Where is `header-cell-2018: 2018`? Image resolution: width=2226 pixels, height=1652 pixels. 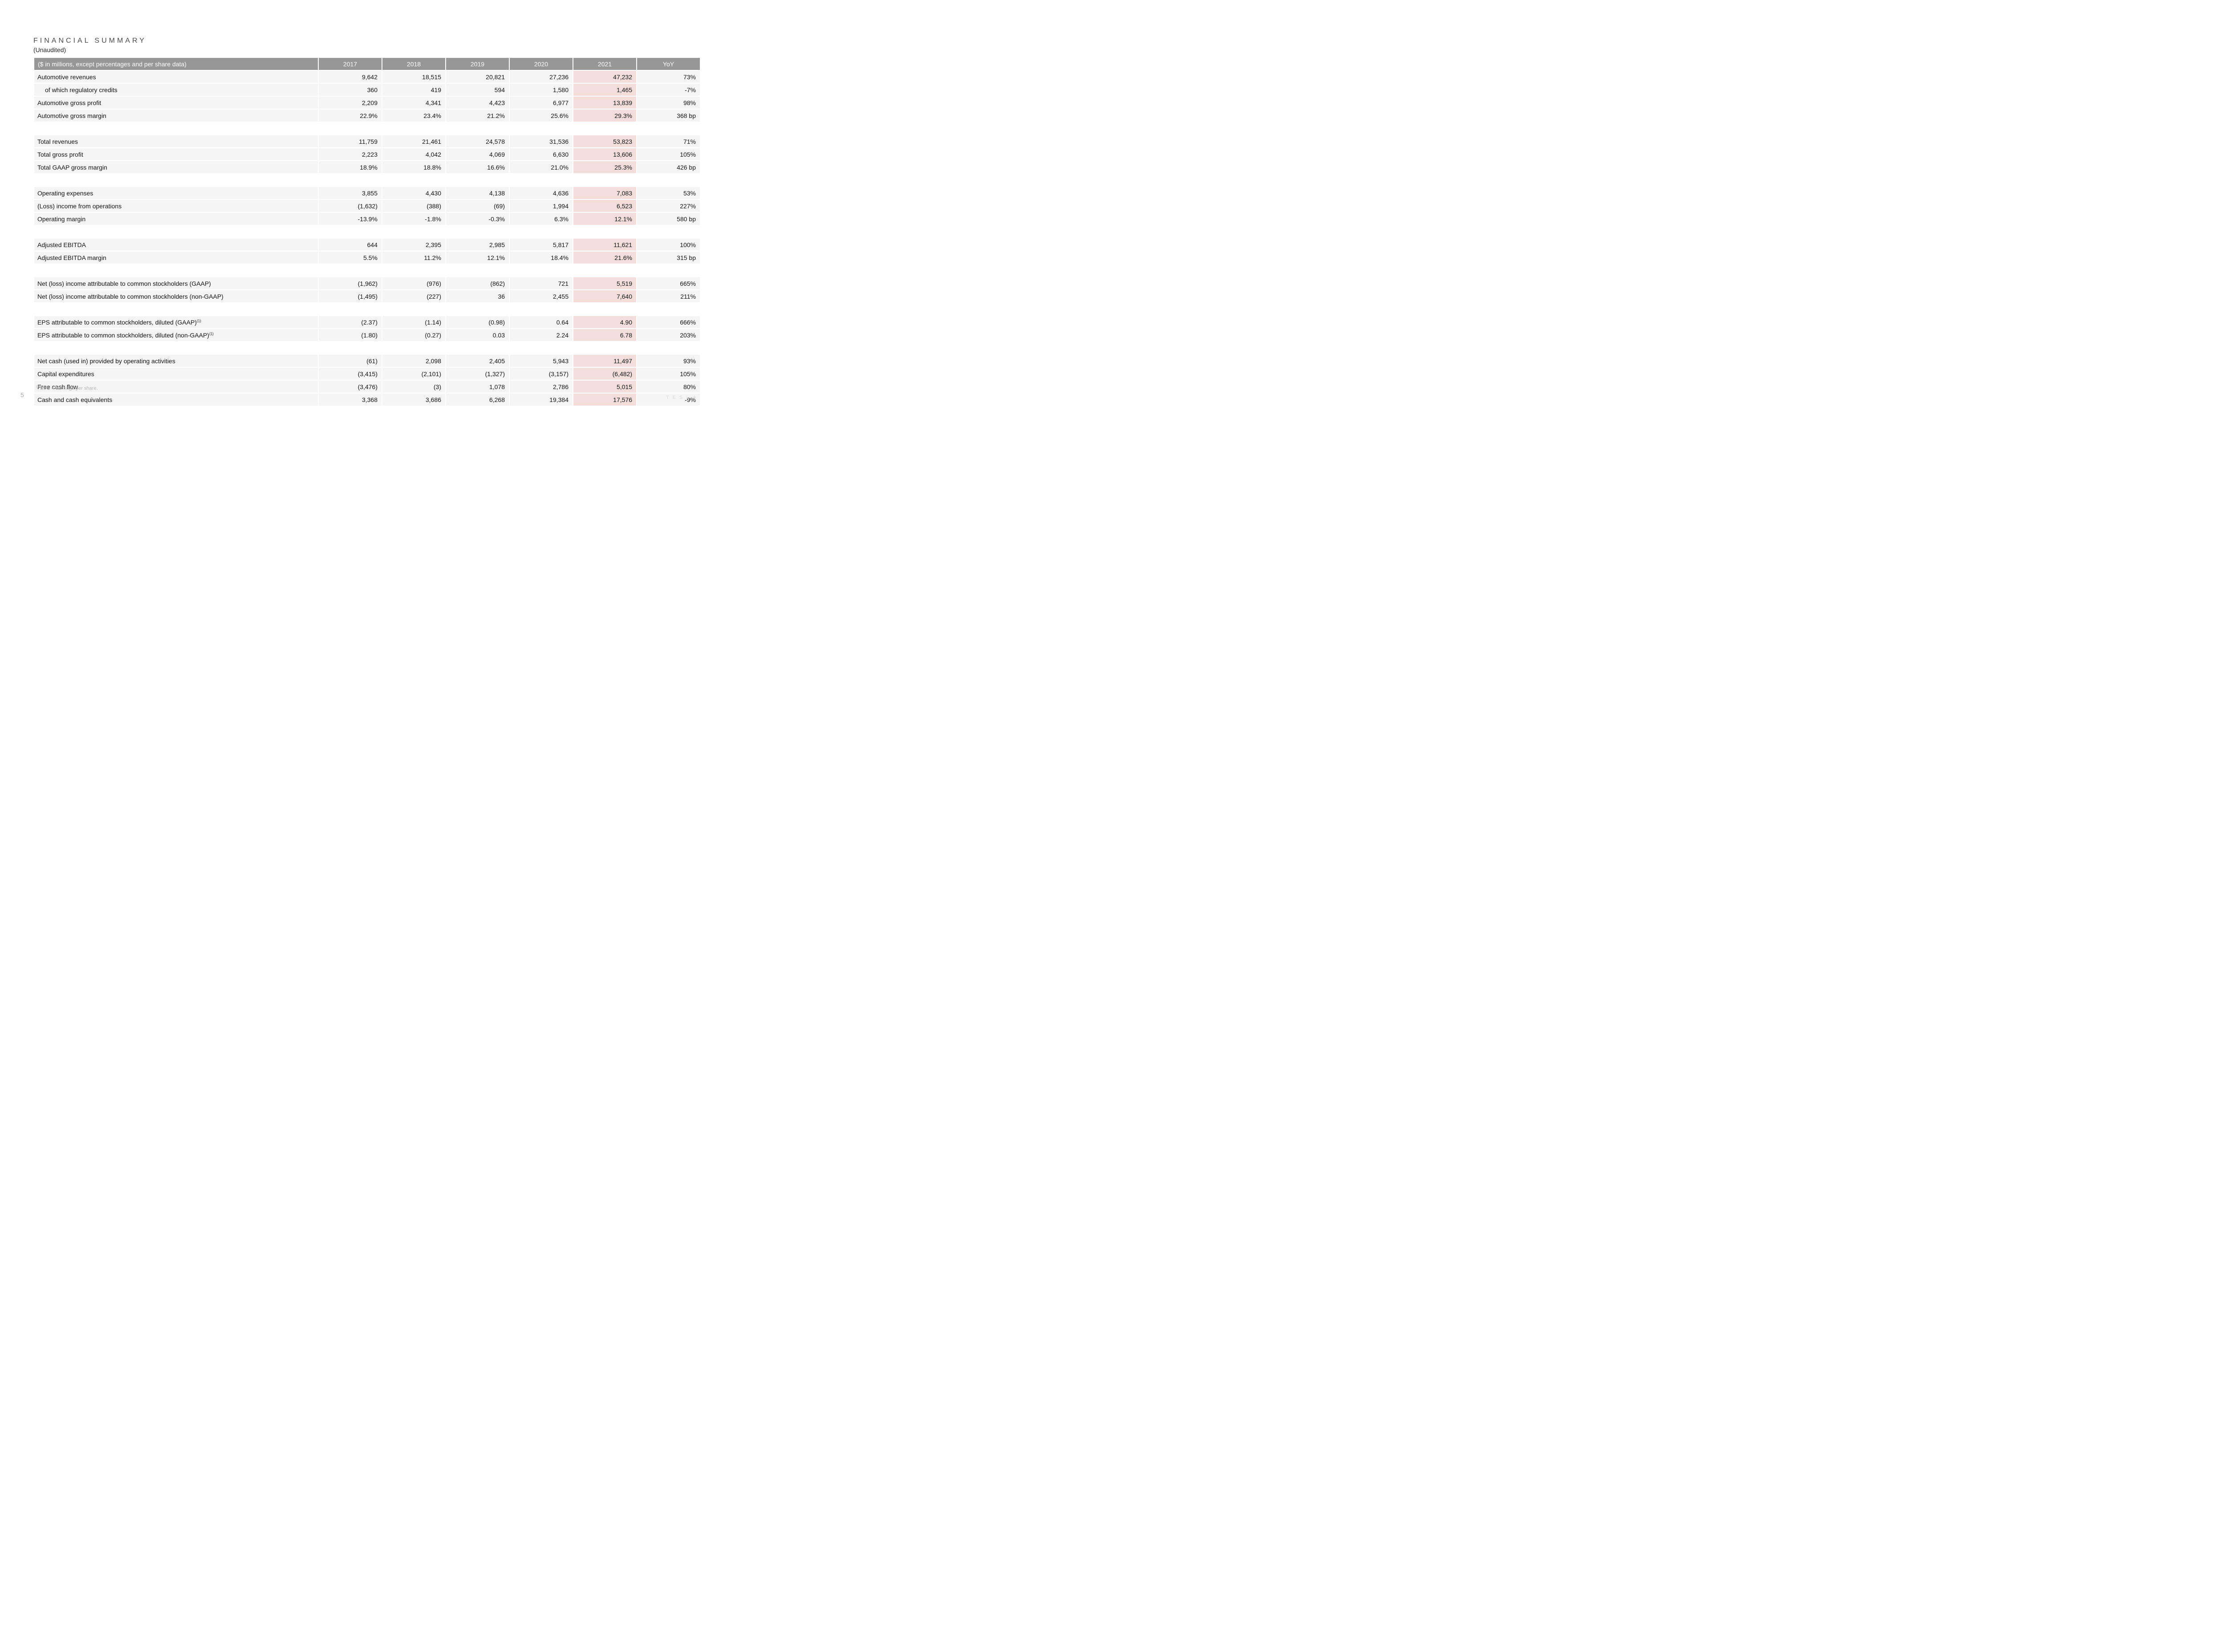 header-cell-2018: 2018 is located at coordinates (413, 64).